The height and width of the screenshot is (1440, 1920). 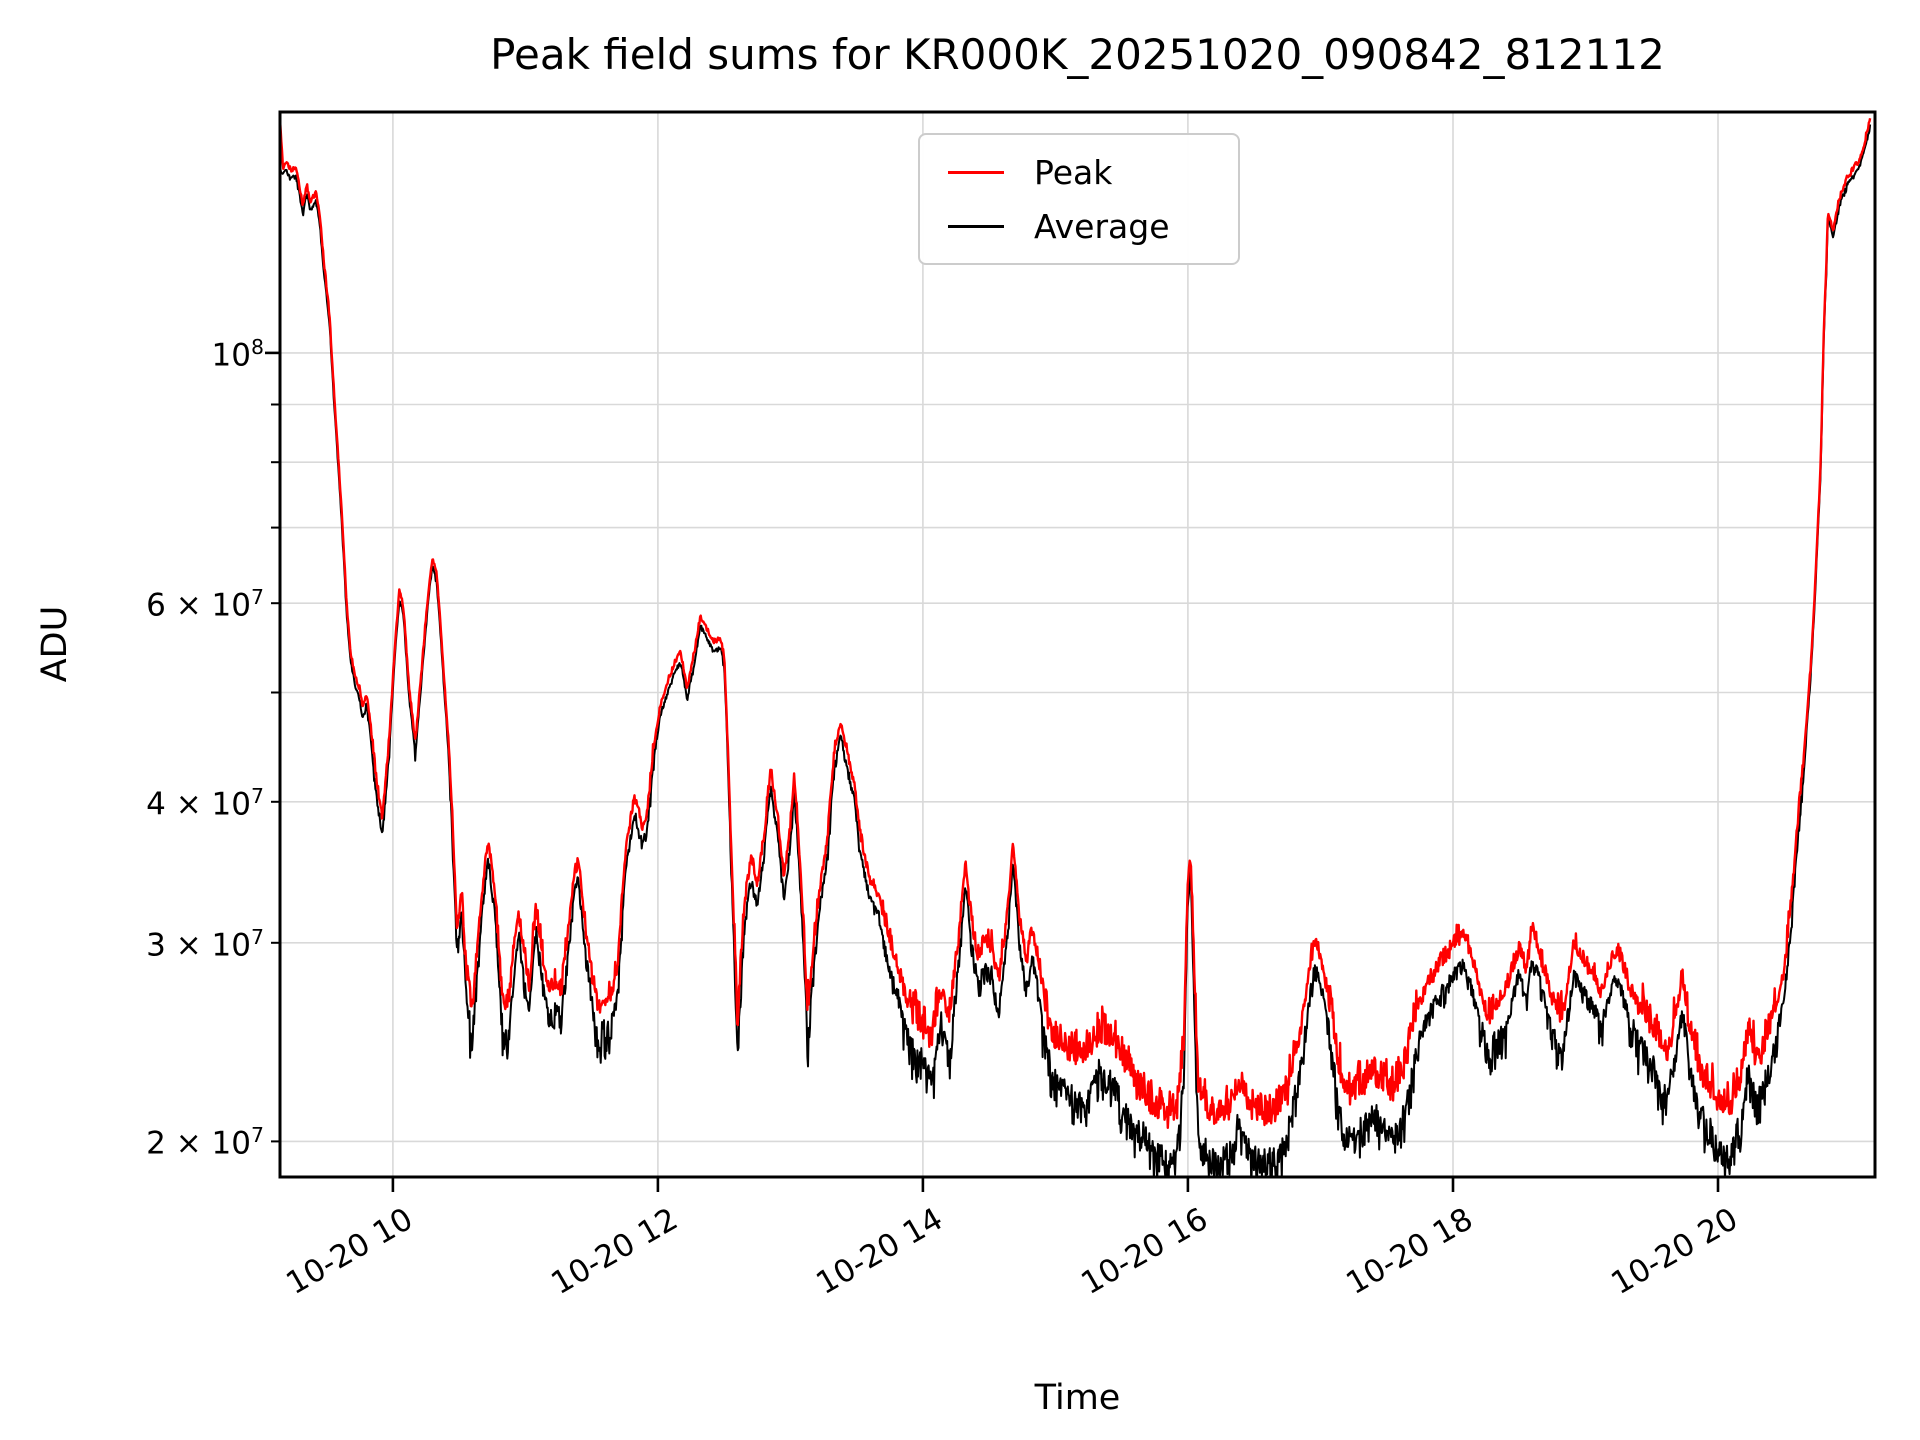 I want to click on legend-item-average: Average, so click(x=1093, y=226).